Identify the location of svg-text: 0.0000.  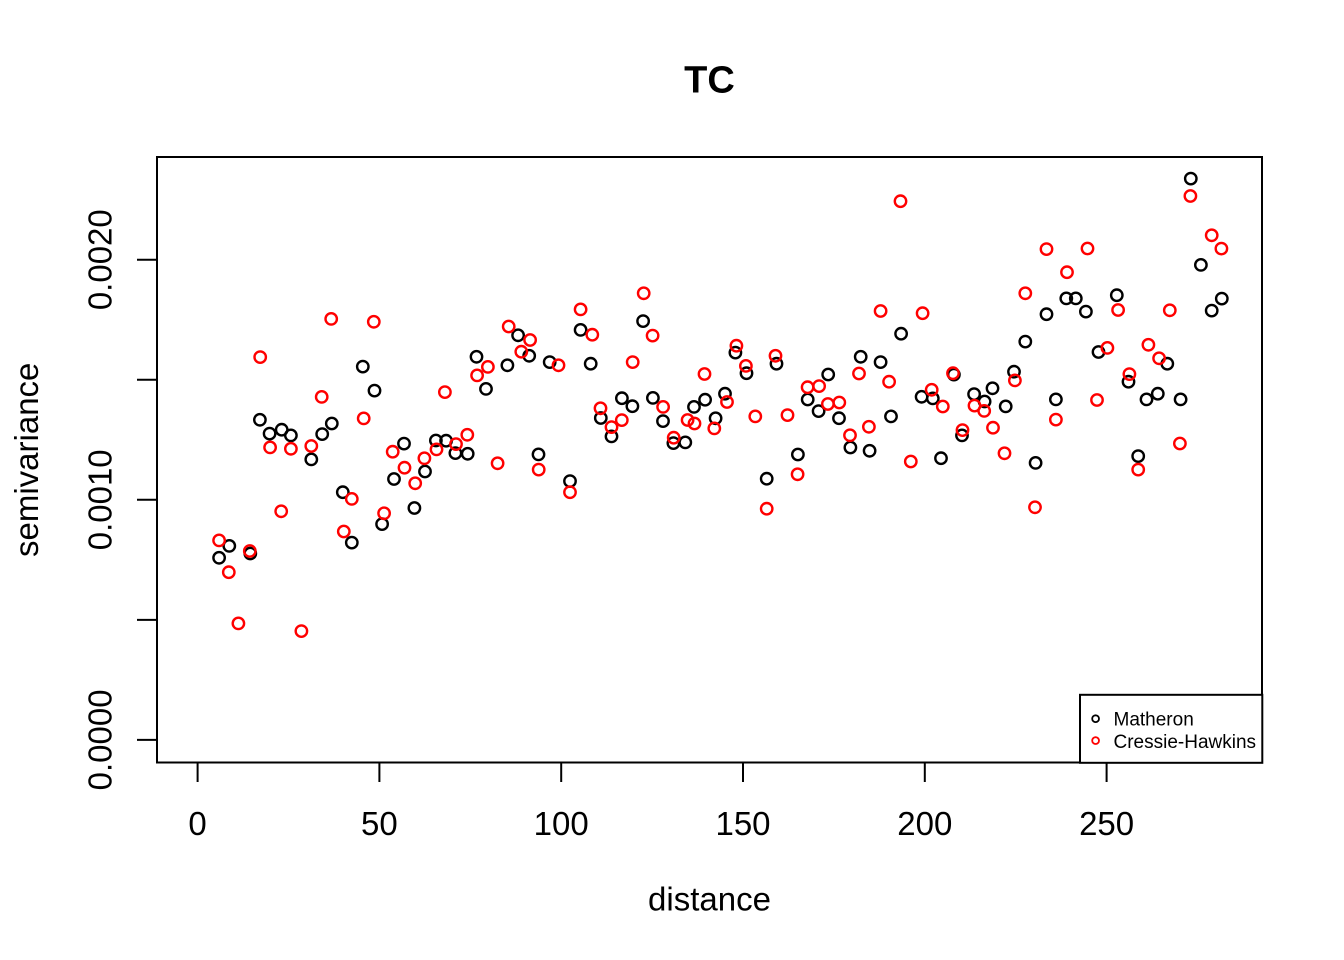
(100, 739).